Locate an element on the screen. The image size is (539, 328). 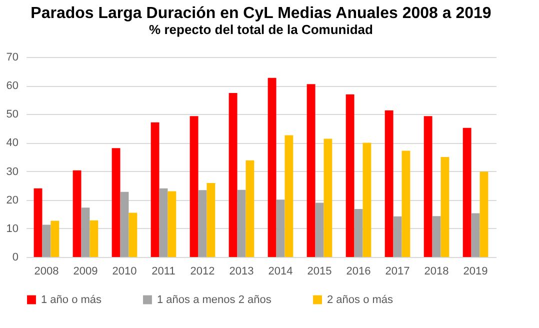
x-tick-label: 2013 is located at coordinates (241, 272).